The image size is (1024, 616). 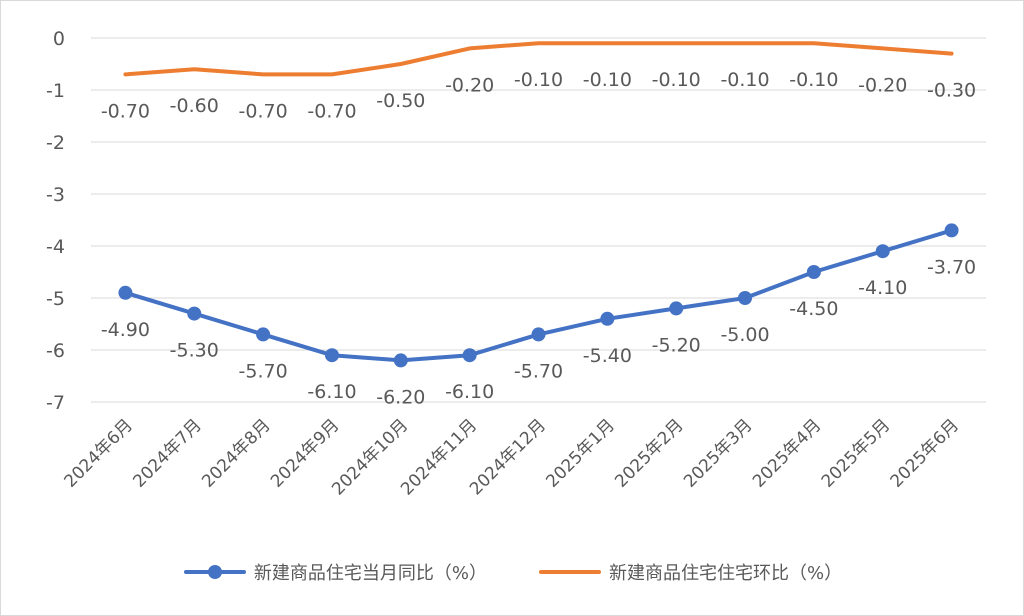 What do you see at coordinates (813, 309) in the screenshot?
I see `data-label: -4.50` at bounding box center [813, 309].